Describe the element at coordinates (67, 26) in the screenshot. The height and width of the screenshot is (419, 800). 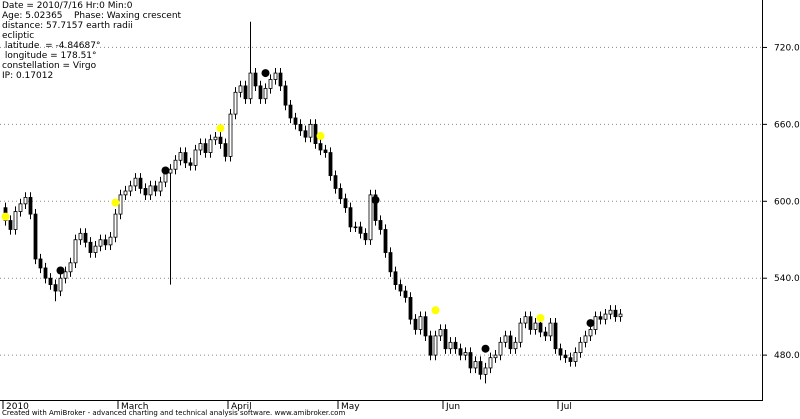
I see `info-line: distance: 57.7157 earth radii` at that location.